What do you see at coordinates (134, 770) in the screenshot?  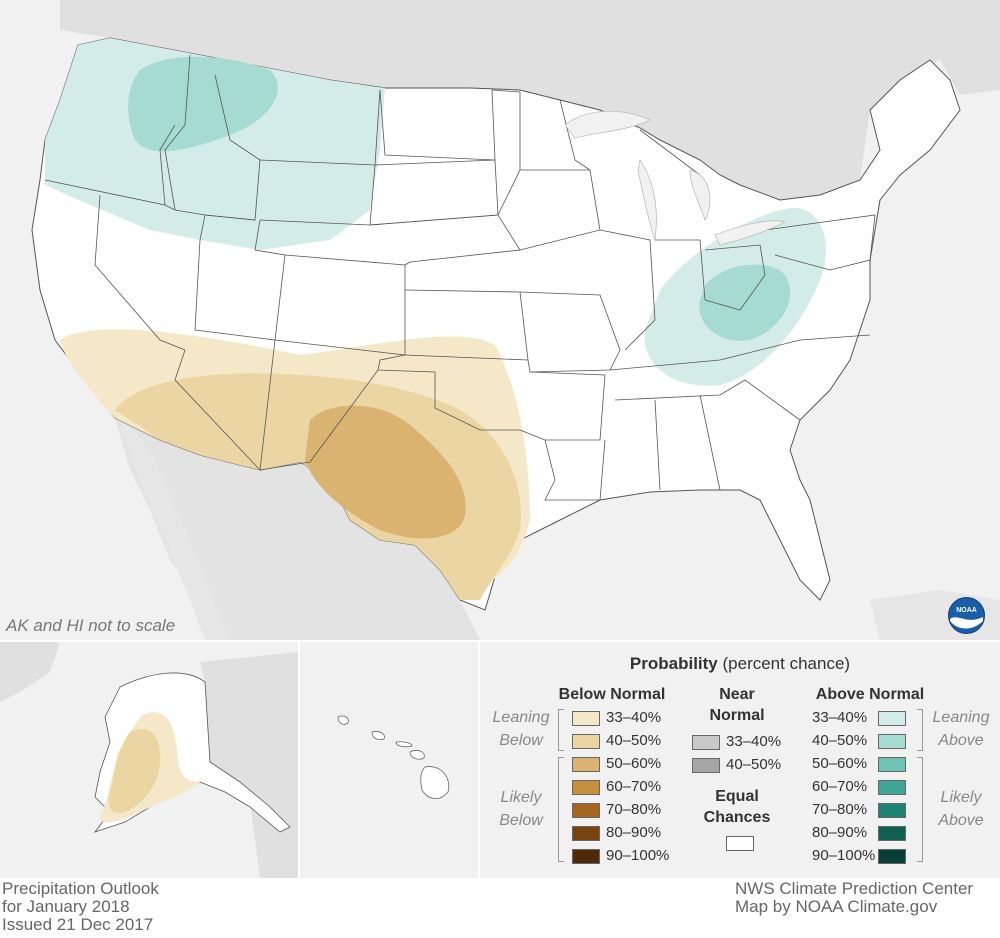 I see `below-lean40-alaska` at bounding box center [134, 770].